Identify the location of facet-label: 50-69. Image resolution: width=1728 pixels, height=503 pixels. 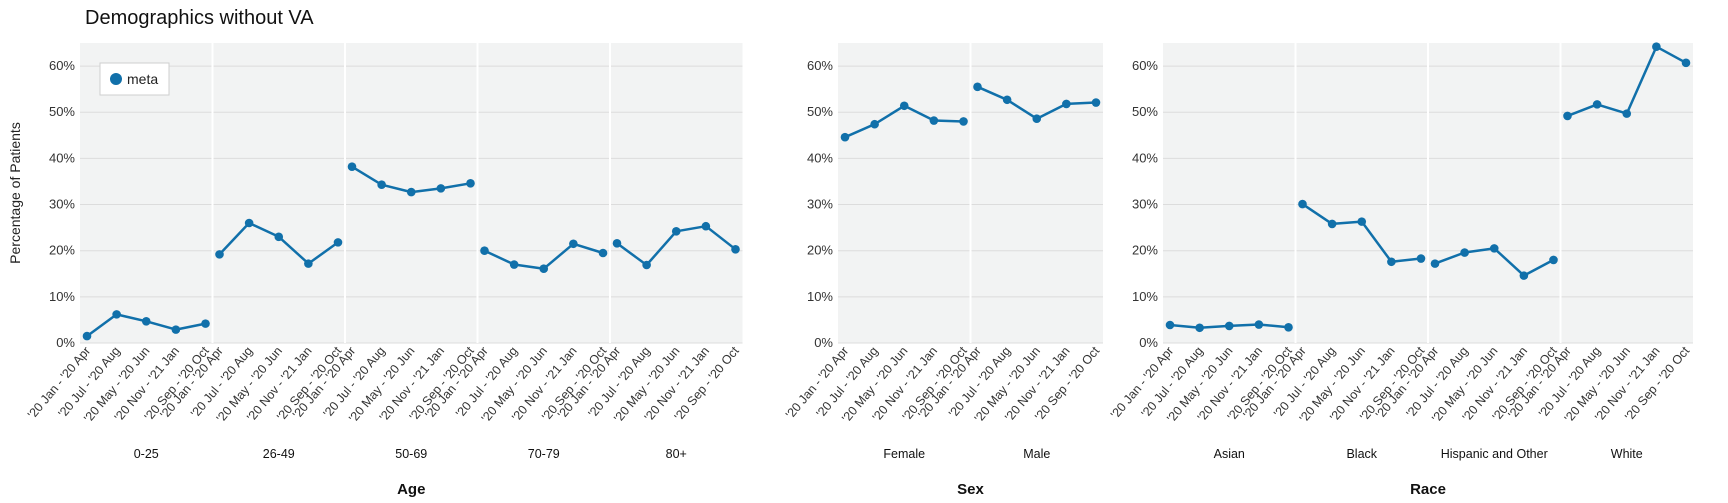
(411, 454).